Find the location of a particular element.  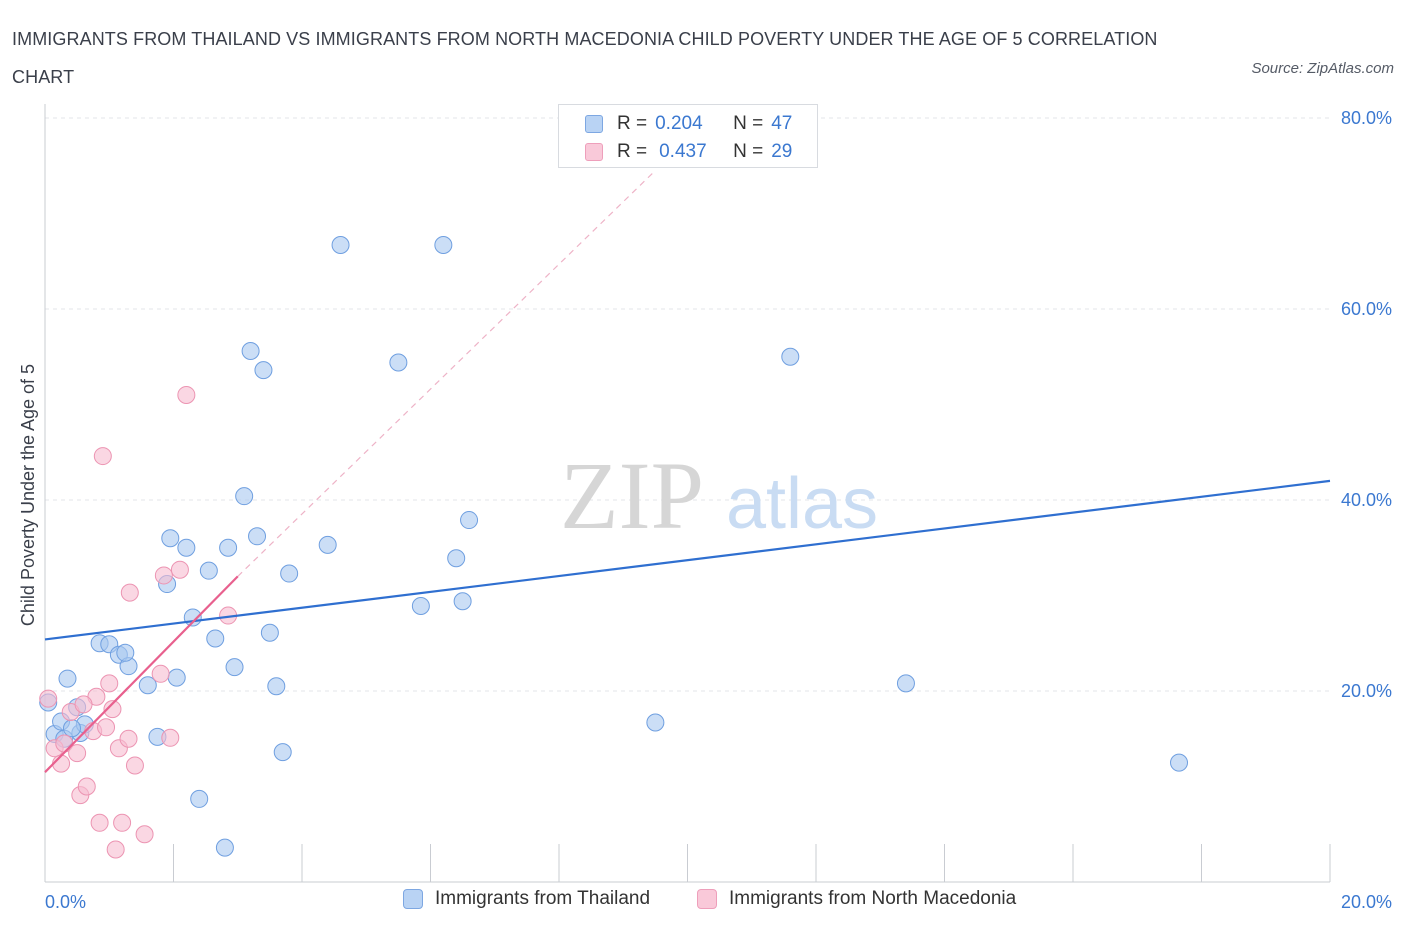

legend-row-thailand: R = 0.204 N = 47 is located at coordinates (688, 124).